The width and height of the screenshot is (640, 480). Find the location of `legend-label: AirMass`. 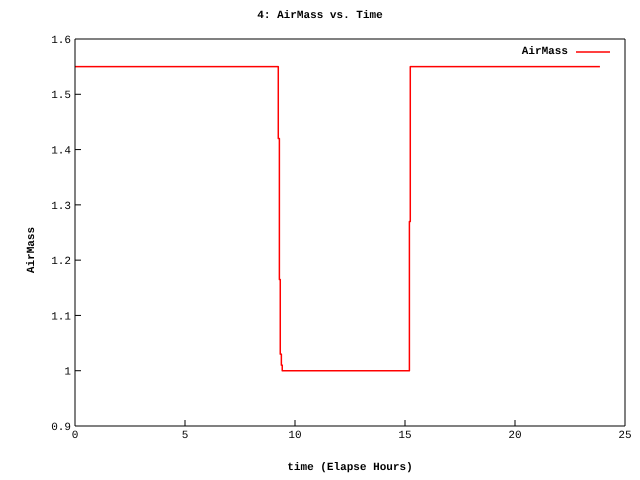

legend-label: AirMass is located at coordinates (545, 52).